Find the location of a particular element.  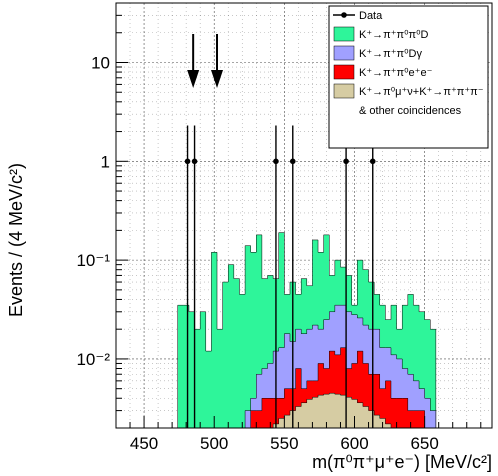

legend-marker is located at coordinates (344, 15).